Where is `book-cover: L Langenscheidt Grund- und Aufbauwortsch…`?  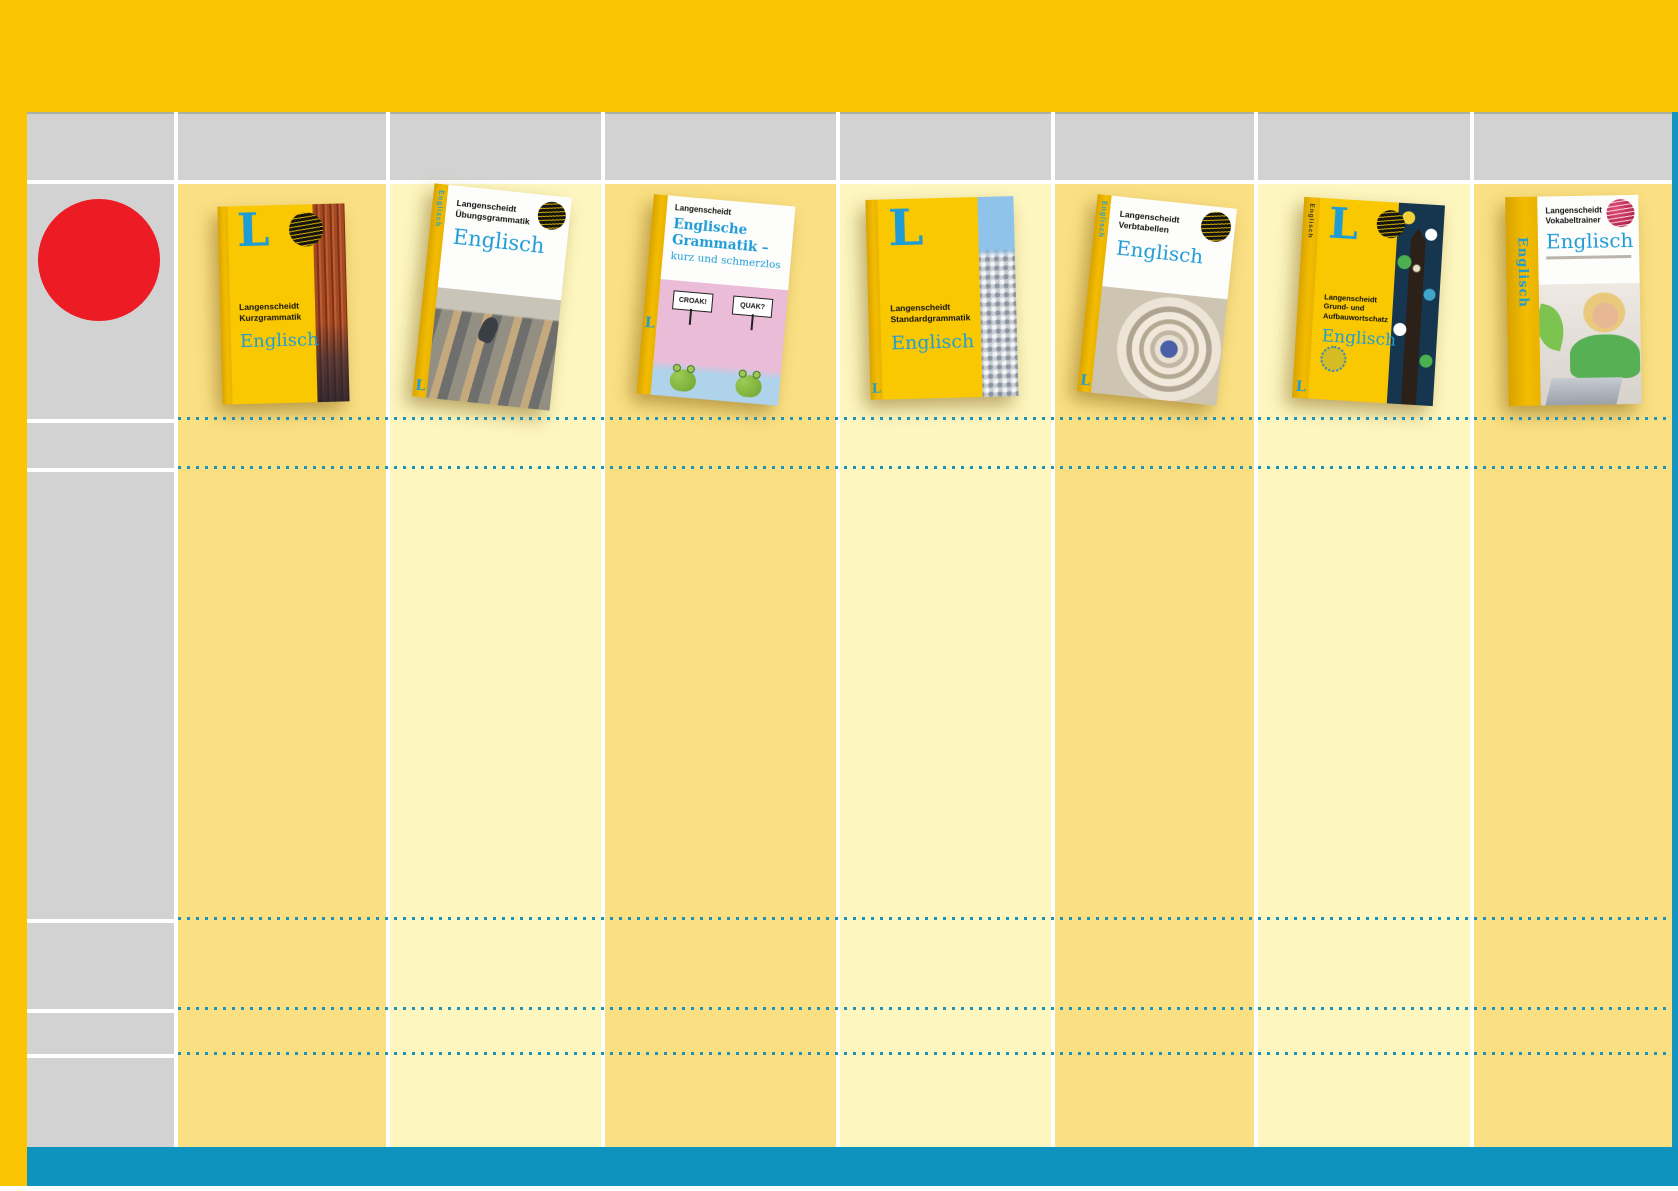
book-cover: L Langenscheidt Grund- und Aufbauwortsch… is located at coordinates (1376, 302).